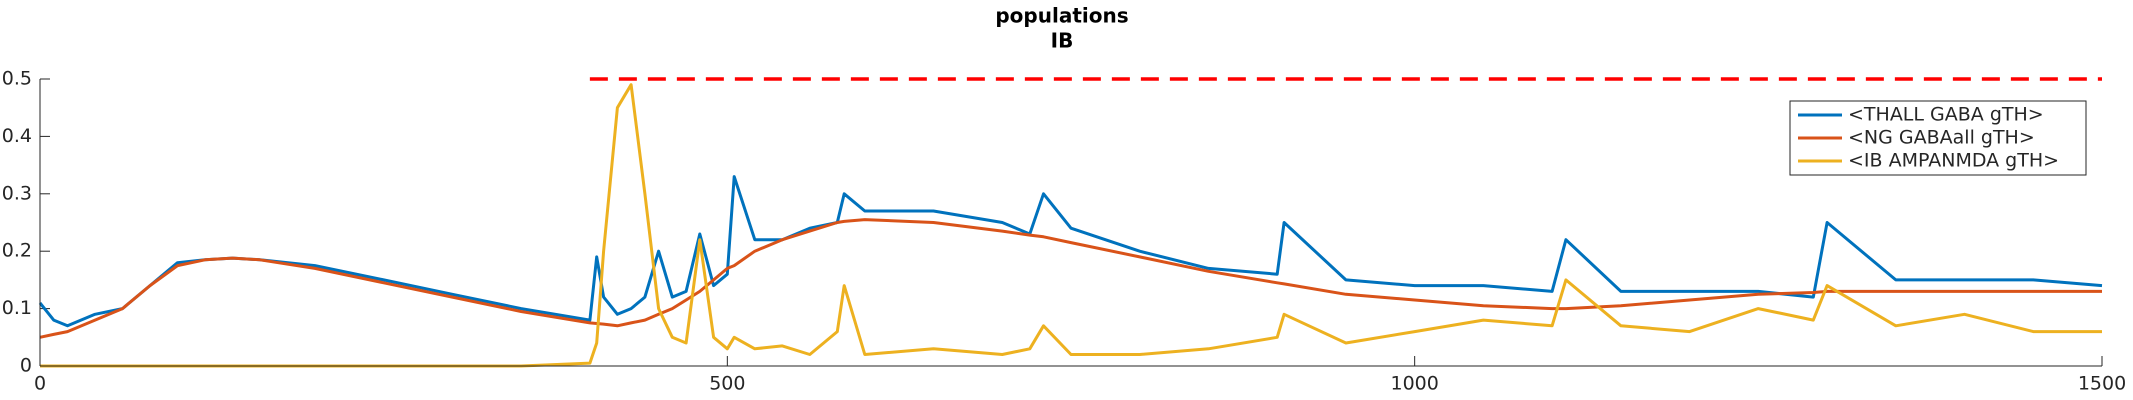 The height and width of the screenshot is (400, 2133). What do you see at coordinates (40, 384) in the screenshot?
I see `x-tick-label: 0` at bounding box center [40, 384].